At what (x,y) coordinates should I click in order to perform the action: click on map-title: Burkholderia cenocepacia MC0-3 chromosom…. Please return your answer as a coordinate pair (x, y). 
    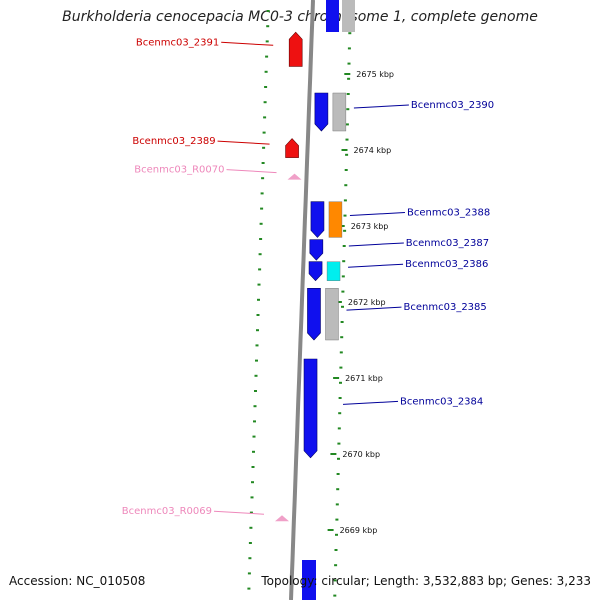
    Looking at the image, I should click on (300, 17).